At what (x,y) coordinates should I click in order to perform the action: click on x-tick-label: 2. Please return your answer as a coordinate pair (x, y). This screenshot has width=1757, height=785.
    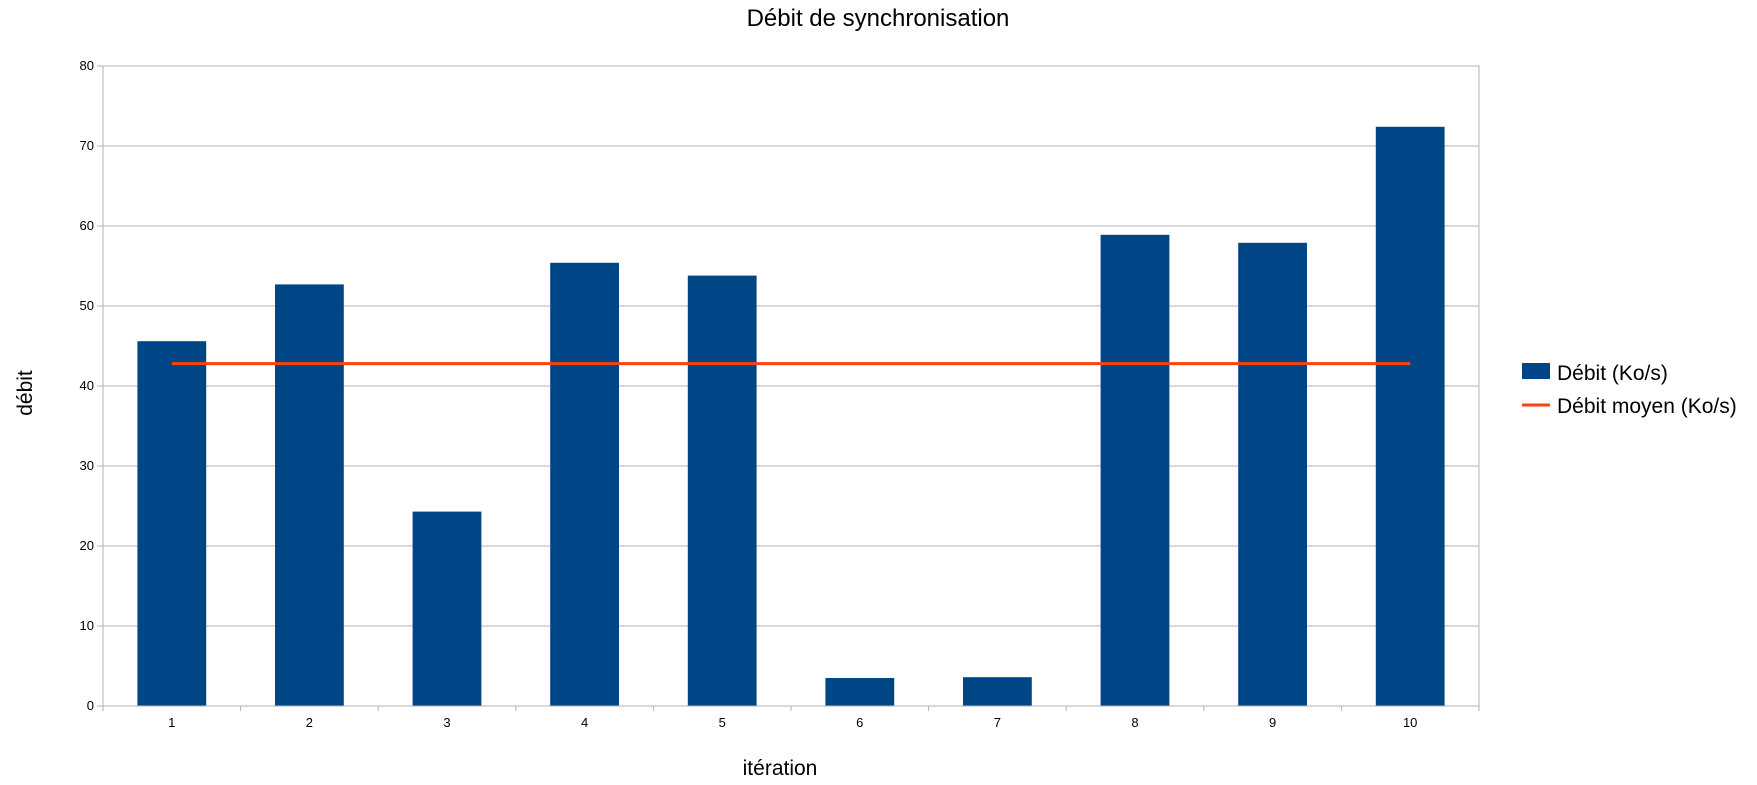
    Looking at the image, I should click on (309, 722).